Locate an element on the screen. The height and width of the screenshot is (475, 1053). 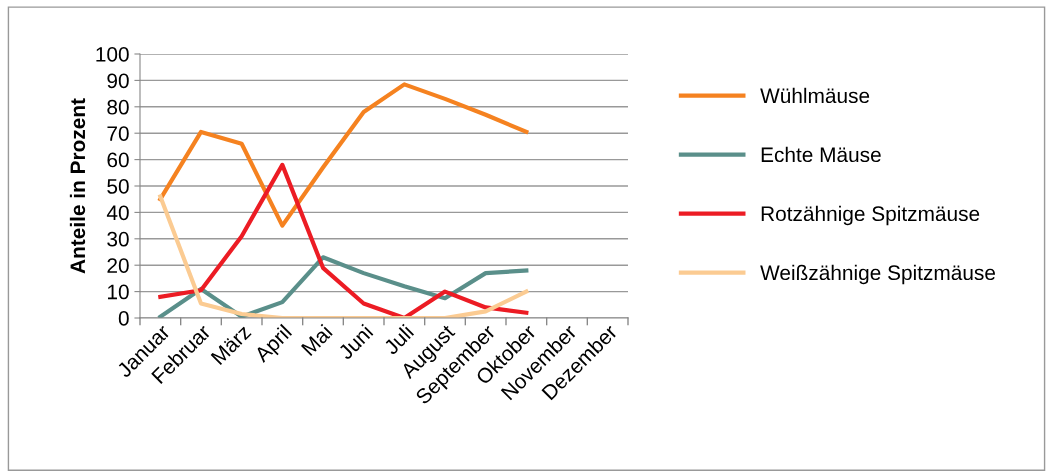
y-tick-label: 90 is located at coordinates (118, 81).